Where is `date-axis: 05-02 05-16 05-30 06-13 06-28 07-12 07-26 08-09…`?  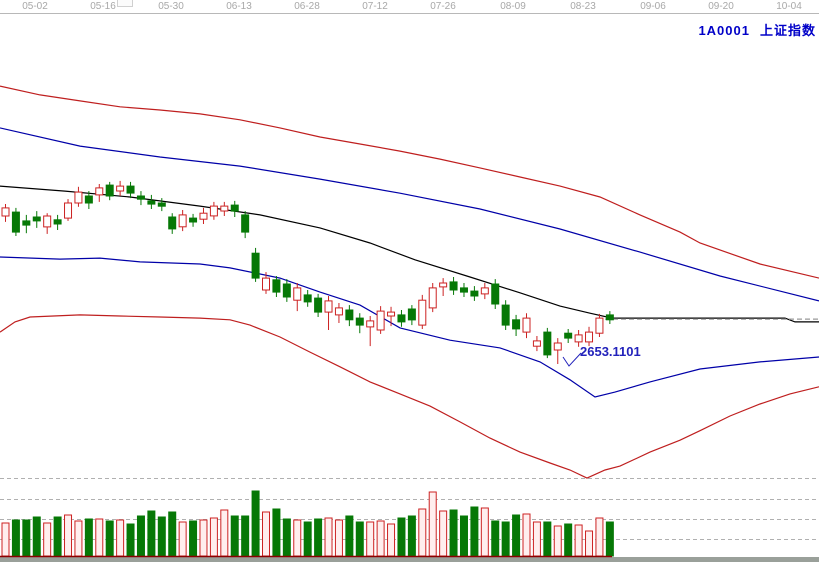 date-axis: 05-02 05-16 05-30 06-13 06-28 07-12 07-26 08-09… is located at coordinates (409, 7).